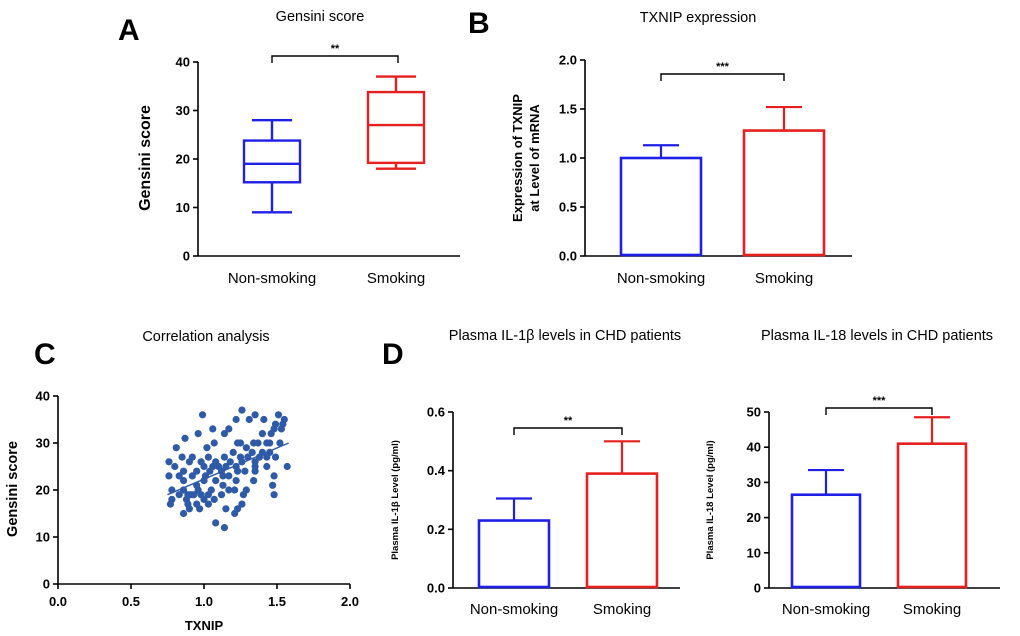 The height and width of the screenshot is (636, 1020). Describe the element at coordinates (932, 609) in the screenshot. I see `panel-d2-category-label: Smoking` at that location.